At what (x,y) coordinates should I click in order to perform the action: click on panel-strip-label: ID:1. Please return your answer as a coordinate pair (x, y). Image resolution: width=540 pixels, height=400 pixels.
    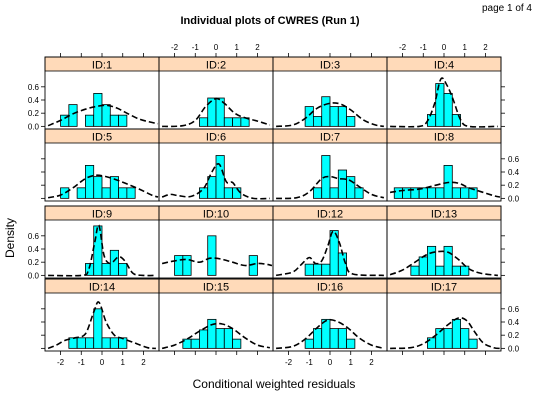
    Looking at the image, I should click on (102, 66).